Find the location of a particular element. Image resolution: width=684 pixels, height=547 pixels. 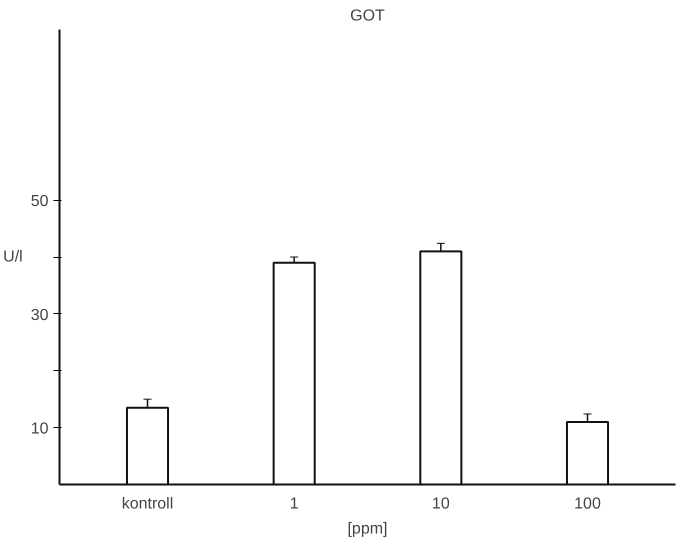

x-tick-label: kontroll is located at coordinates (148, 504).